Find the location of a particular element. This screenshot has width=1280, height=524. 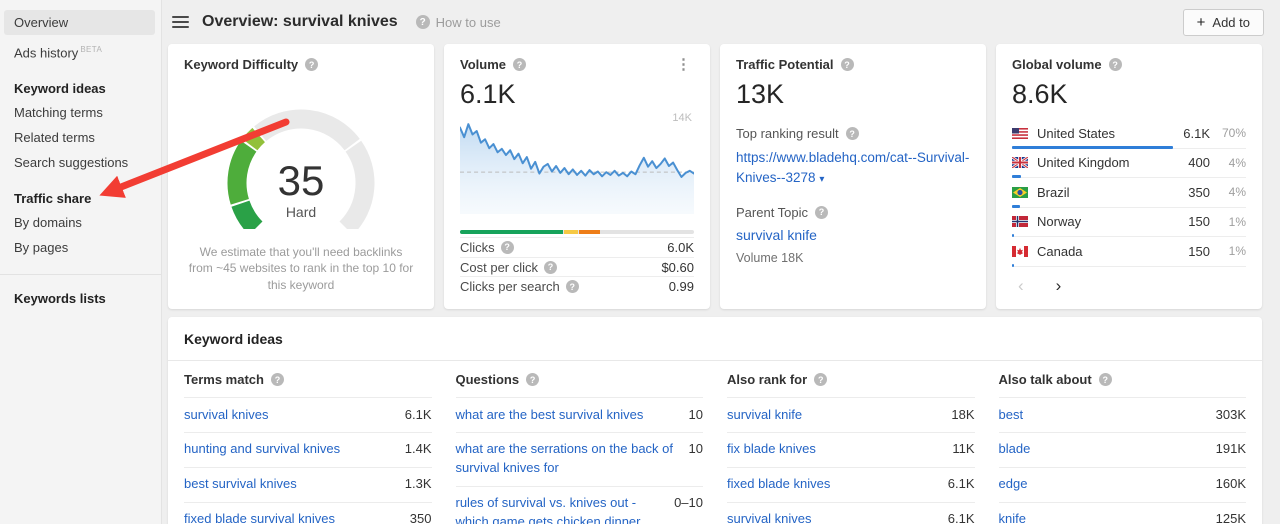

keyword-link: best is located at coordinates (1011, 414).